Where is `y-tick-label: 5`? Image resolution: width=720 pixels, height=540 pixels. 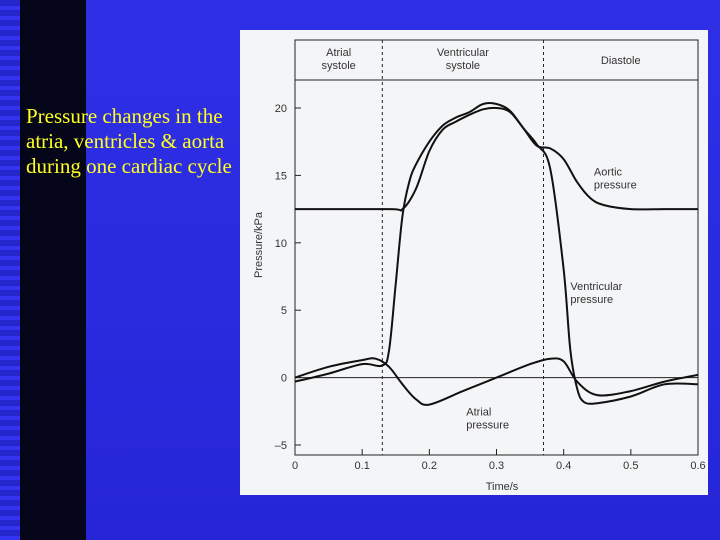
y-tick-label: 5 is located at coordinates (284, 311).